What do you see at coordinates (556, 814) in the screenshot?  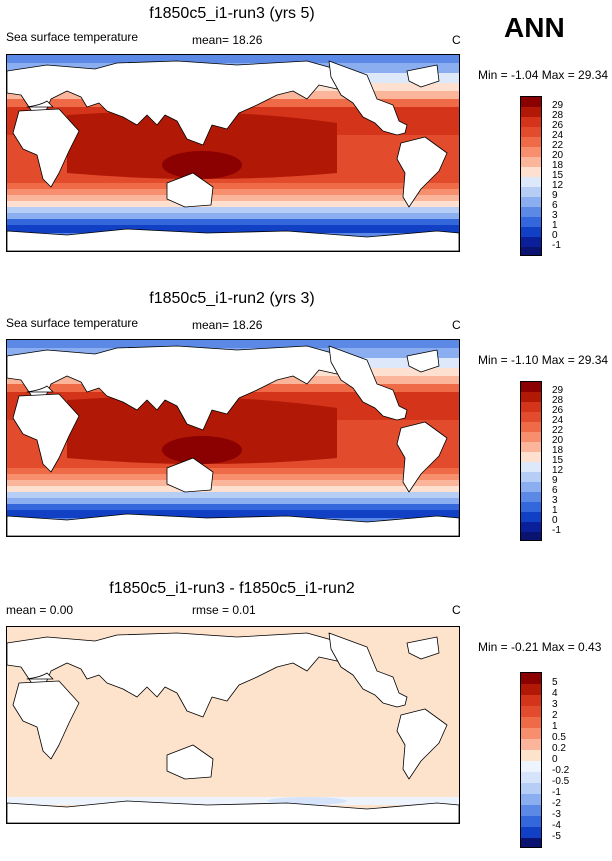 I see `colorbar-tick: -3` at bounding box center [556, 814].